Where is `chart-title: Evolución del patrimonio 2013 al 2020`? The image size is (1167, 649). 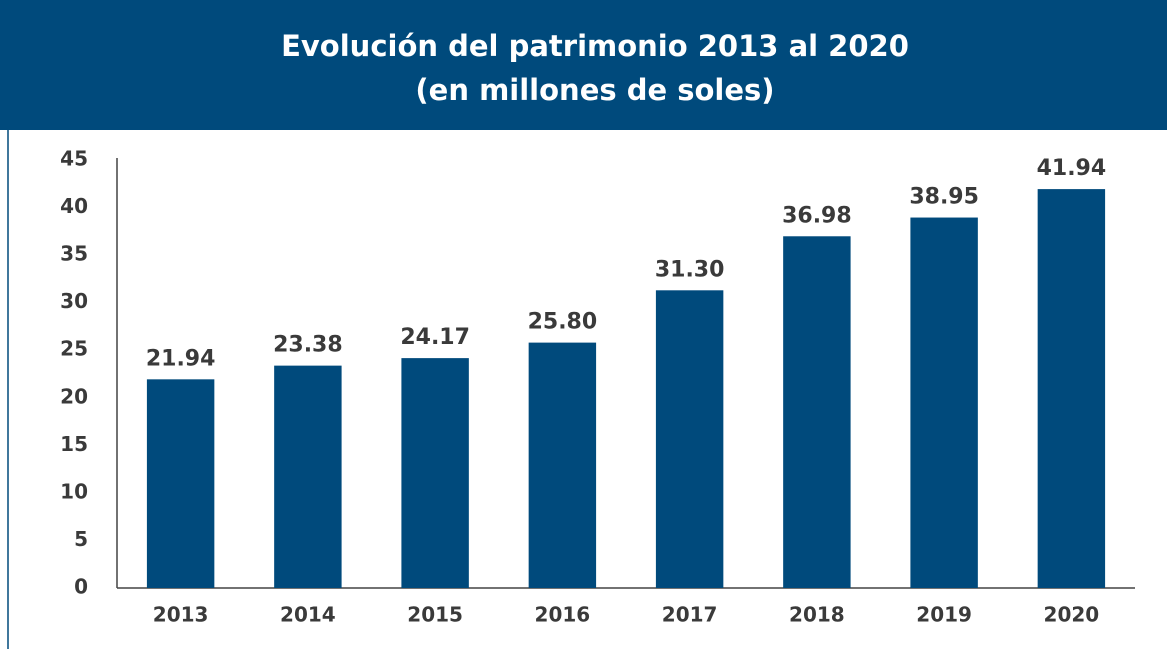 chart-title: Evolución del patrimonio 2013 al 2020 is located at coordinates (595, 46).